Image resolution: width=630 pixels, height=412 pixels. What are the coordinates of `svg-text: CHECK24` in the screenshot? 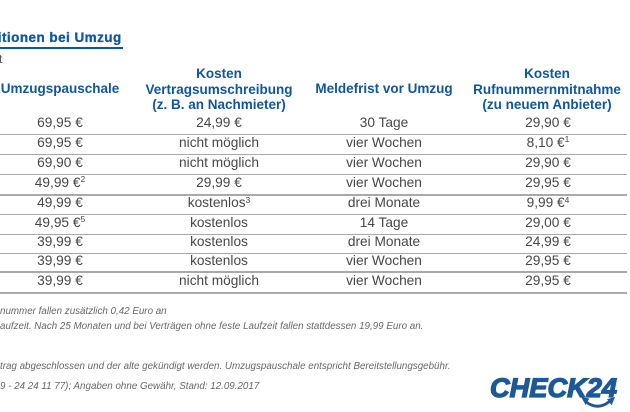 It's located at (553, 388).